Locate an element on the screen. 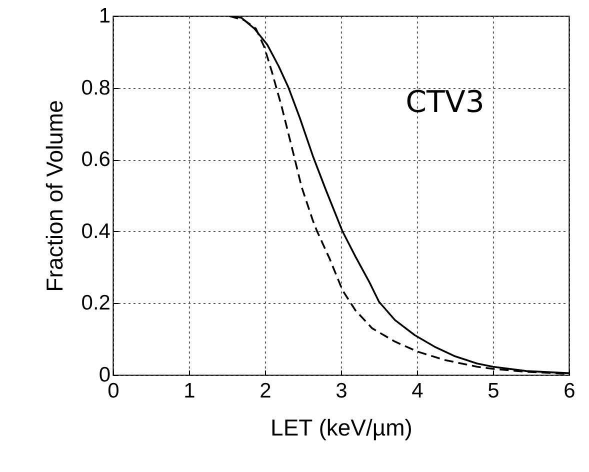  annotation: CTV3 is located at coordinates (445, 102).